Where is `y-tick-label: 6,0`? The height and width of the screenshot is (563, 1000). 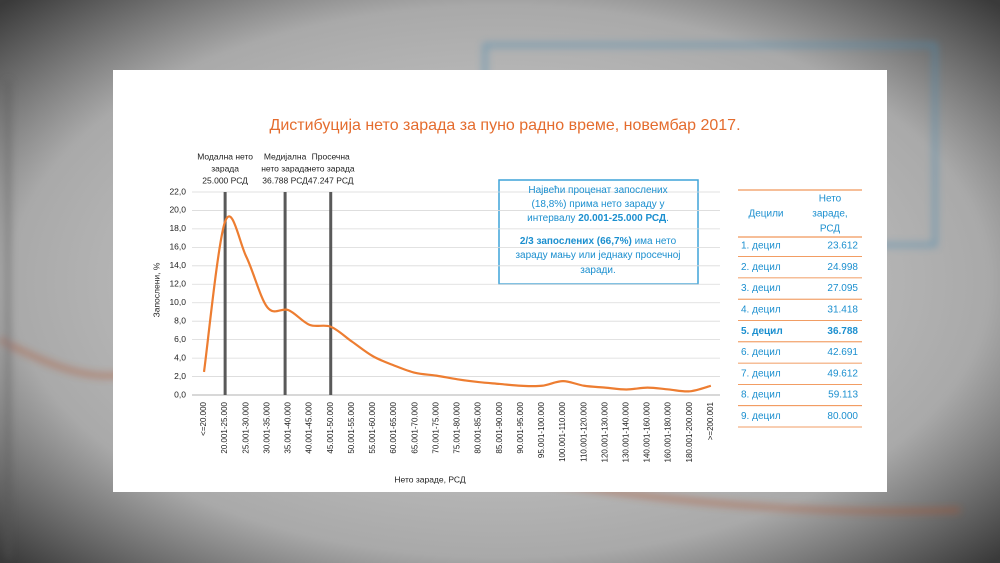 y-tick-label: 6,0 is located at coordinates (180, 339).